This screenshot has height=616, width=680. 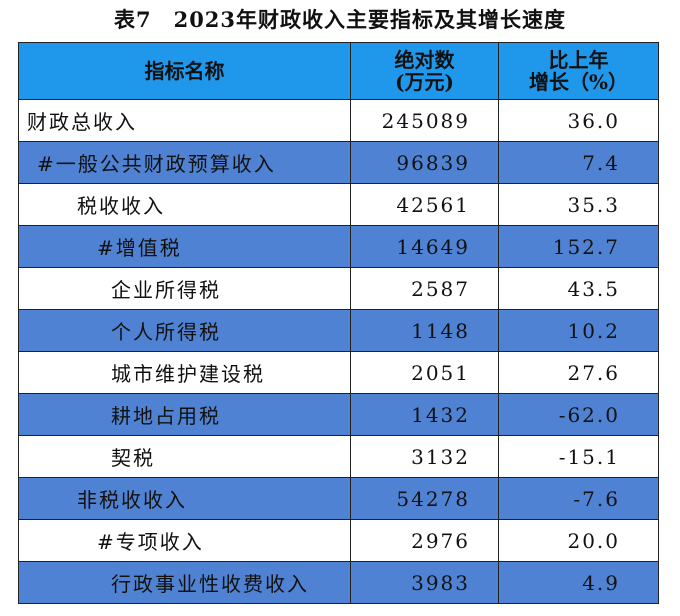 I want to click on amount-cell: 14649, so click(x=424, y=246).